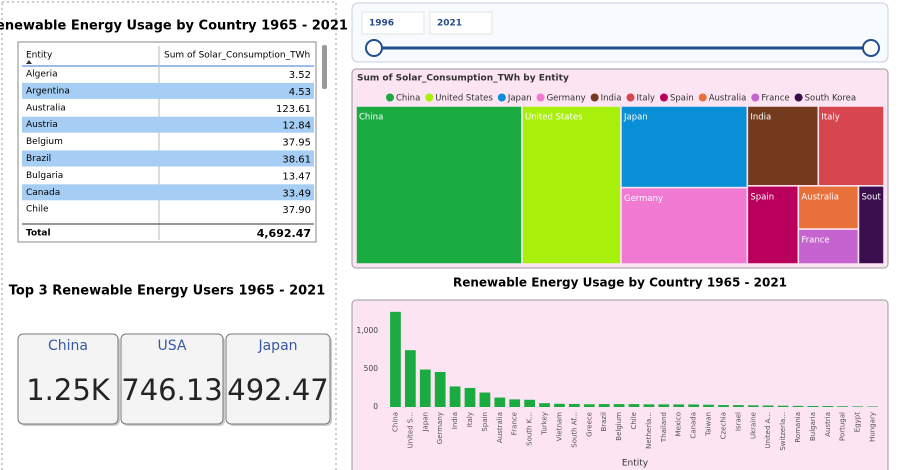  What do you see at coordinates (611, 99) in the screenshot?
I see `legend-label: India` at bounding box center [611, 99].